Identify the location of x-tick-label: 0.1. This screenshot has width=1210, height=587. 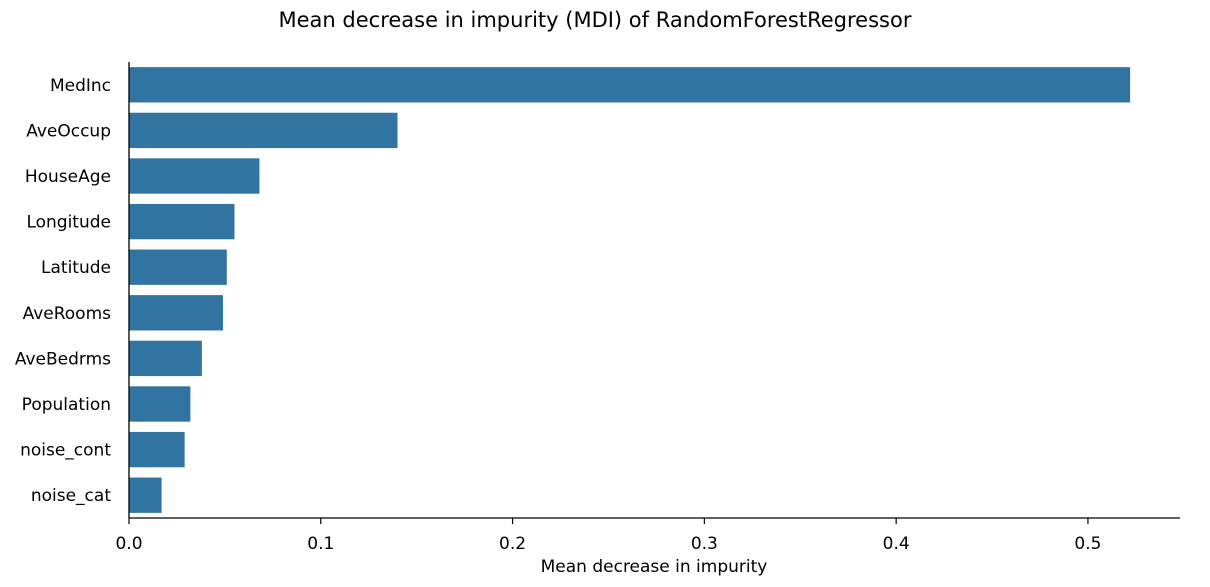
(320, 544).